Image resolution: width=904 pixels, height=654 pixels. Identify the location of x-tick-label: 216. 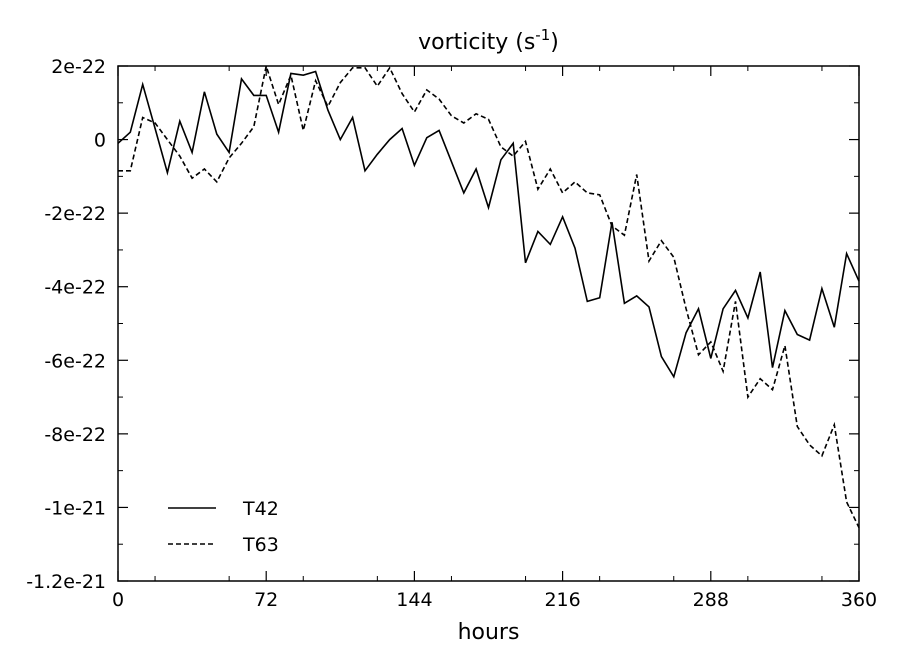
(562, 600).